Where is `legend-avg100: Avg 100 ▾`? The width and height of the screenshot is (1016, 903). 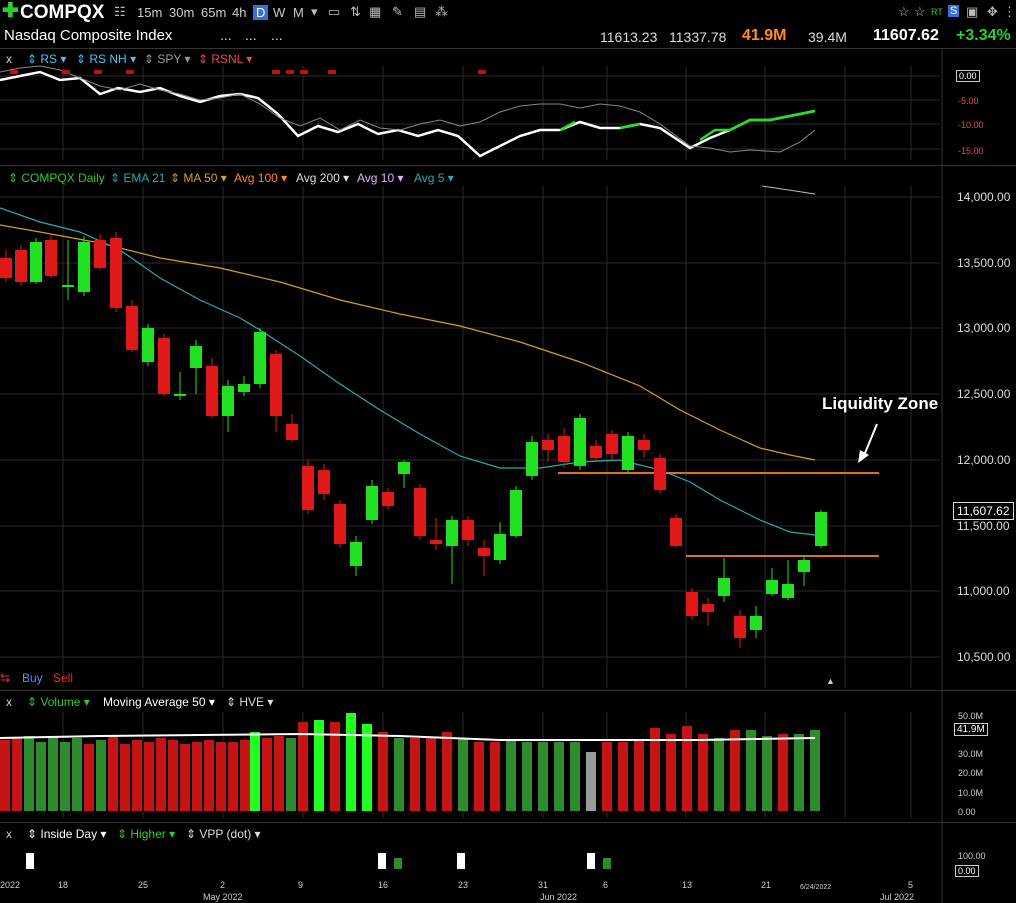 legend-avg100: Avg 100 ▾ is located at coordinates (261, 178).